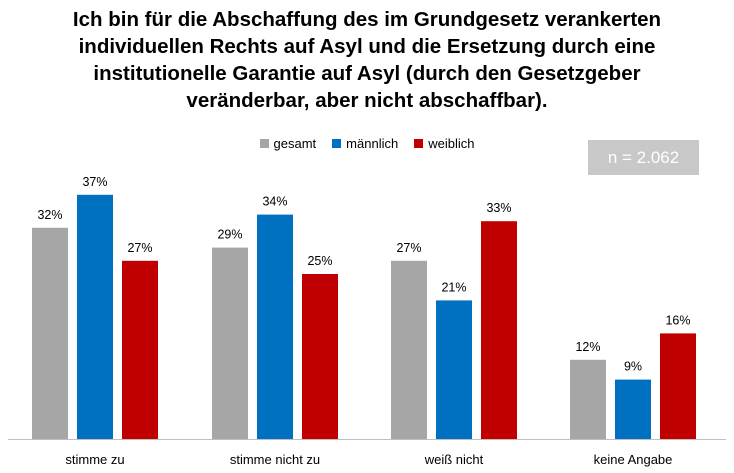 The image size is (734, 473). Describe the element at coordinates (643, 157) in the screenshot. I see `sample-size-badge: n = 2.062` at that location.